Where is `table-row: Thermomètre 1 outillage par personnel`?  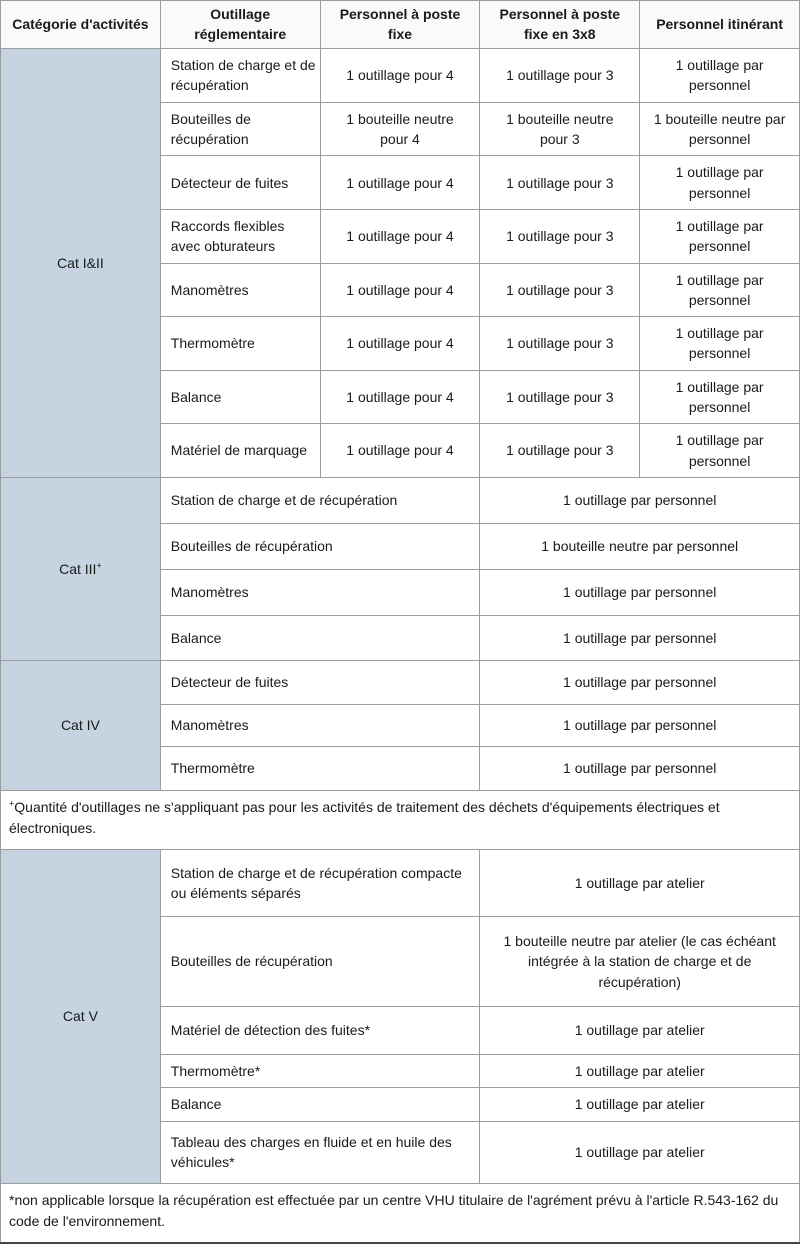
table-row: Thermomètre 1 outillage par personnel is located at coordinates (400, 768).